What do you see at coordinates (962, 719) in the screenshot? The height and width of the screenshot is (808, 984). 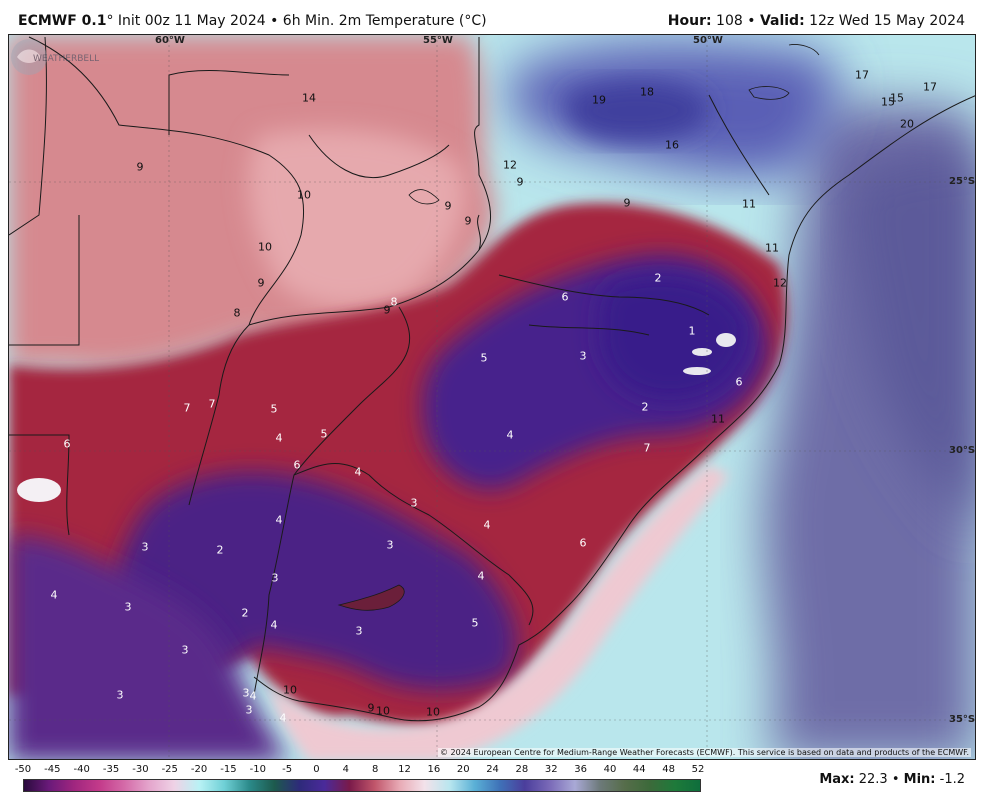 I see `lat-35-label: 35°S` at bounding box center [962, 719].